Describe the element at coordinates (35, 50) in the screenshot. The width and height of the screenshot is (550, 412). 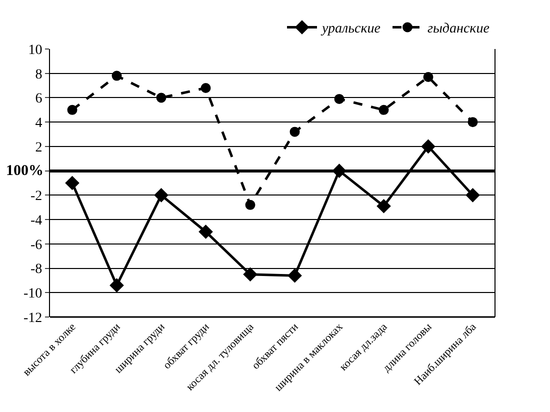
I see `y-tick-label: 10` at that location.